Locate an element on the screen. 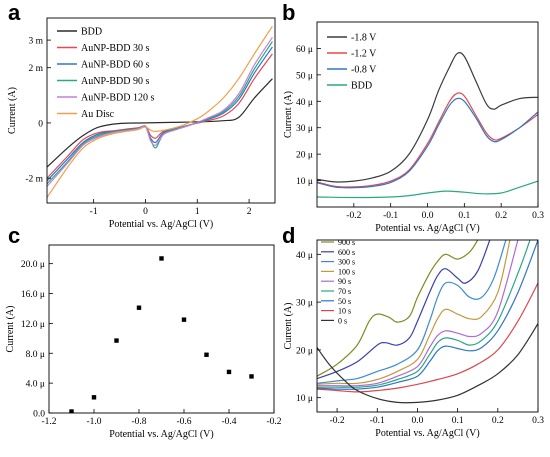  y-axis-label-b: Current (A) is located at coordinates (288, 114).